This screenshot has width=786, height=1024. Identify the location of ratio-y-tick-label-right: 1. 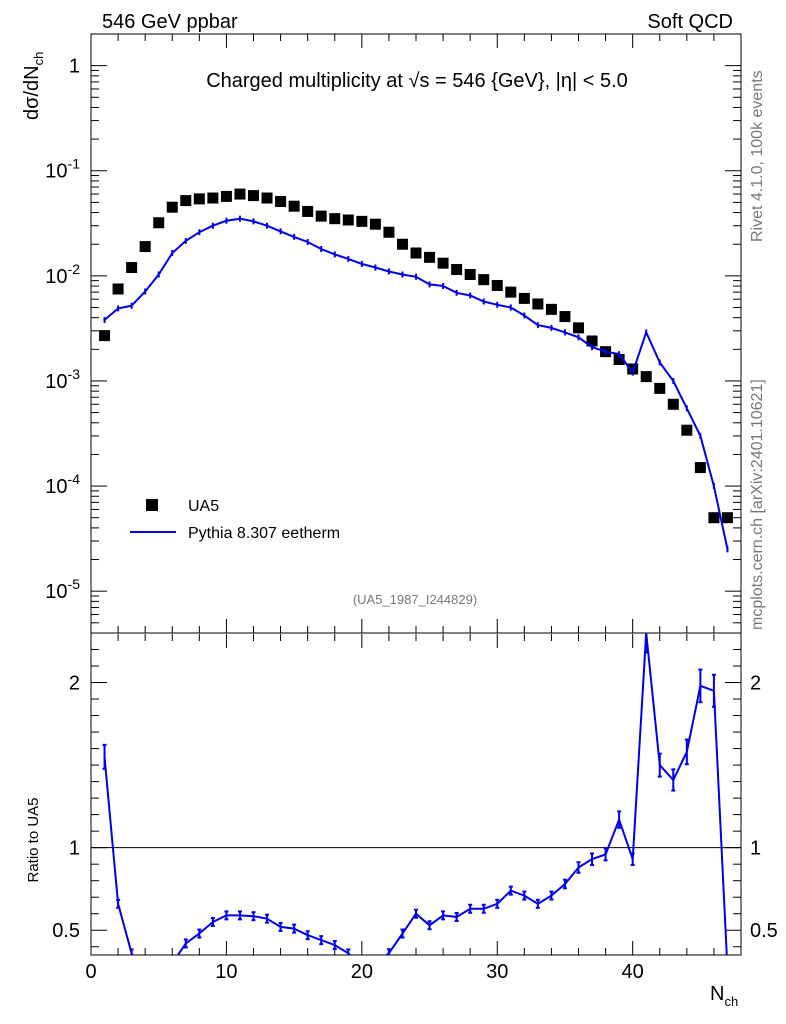
(755, 849).